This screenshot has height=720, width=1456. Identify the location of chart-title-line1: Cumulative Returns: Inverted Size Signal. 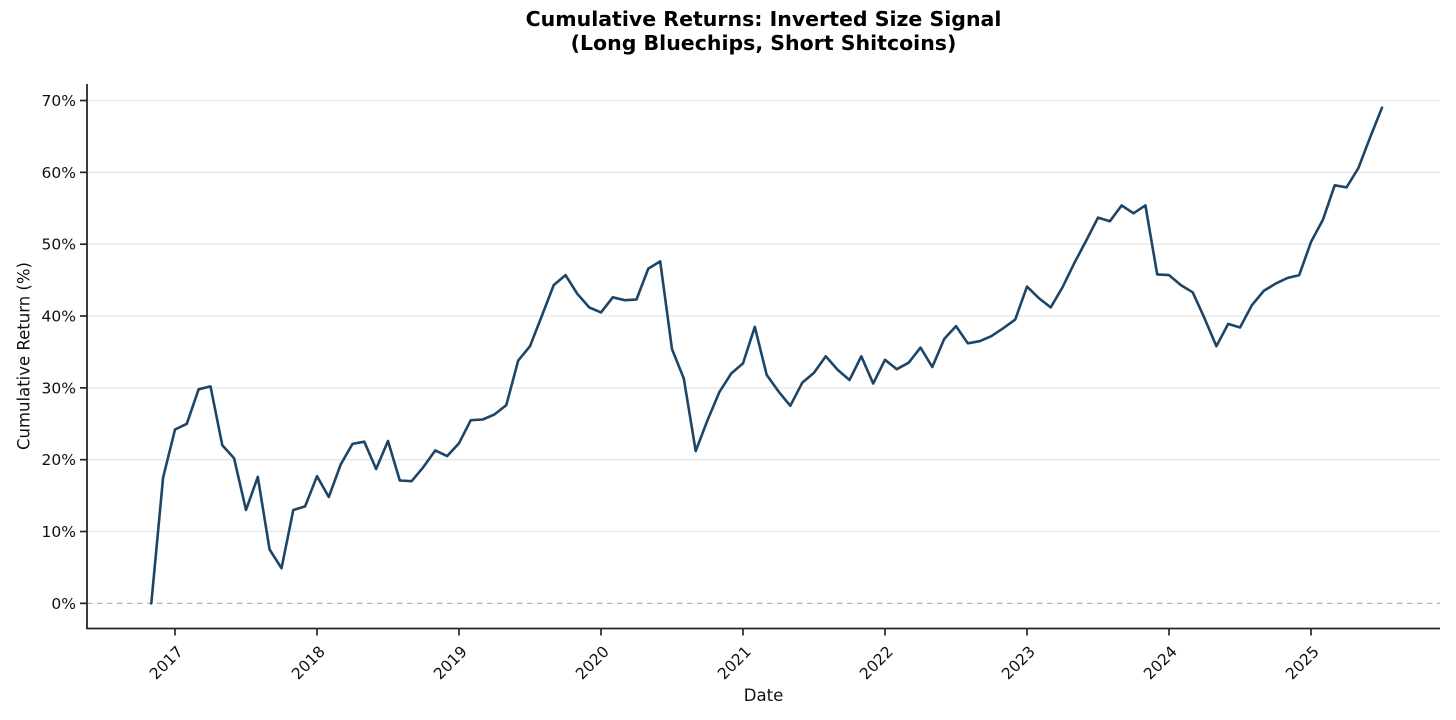
(763, 19).